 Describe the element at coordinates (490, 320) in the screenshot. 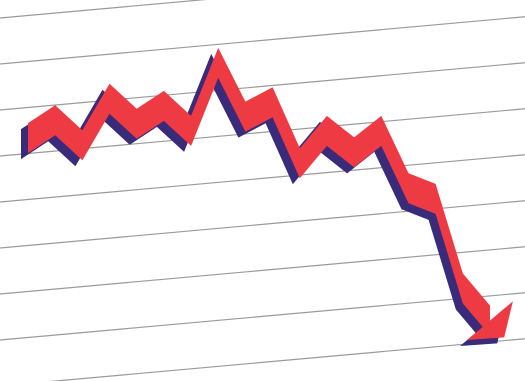

I see `arrow-head` at that location.